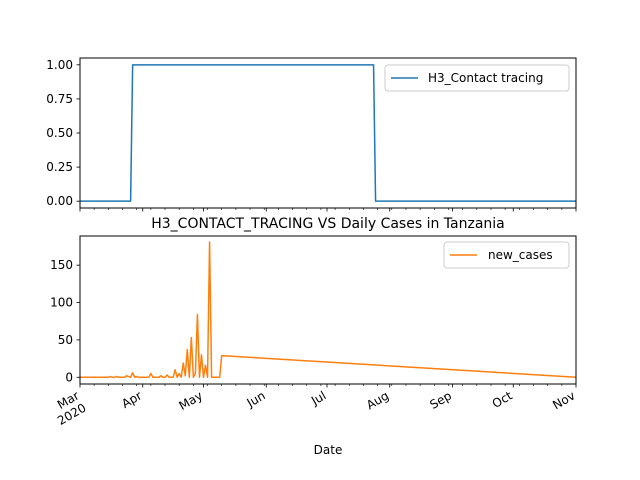  I want to click on contact-tracing-legend-label: H3_Contact tracing, so click(485, 78).